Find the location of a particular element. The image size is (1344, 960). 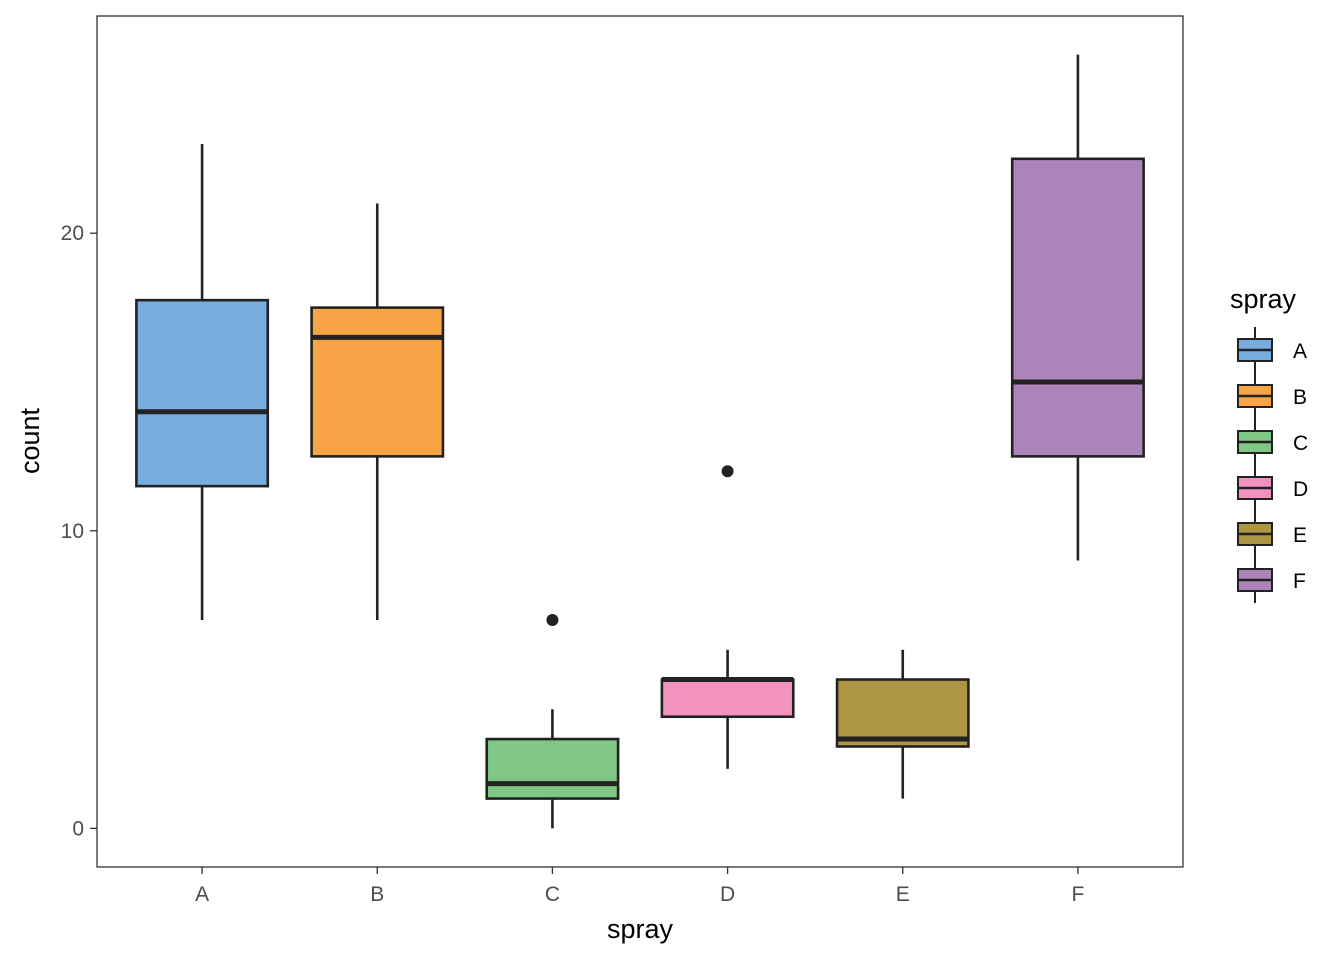

box-B is located at coordinates (377, 412).